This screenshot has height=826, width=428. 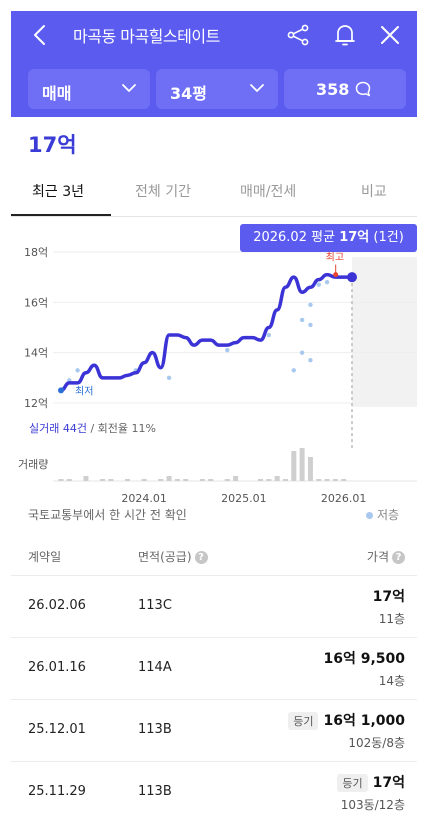 What do you see at coordinates (214, 669) in the screenshot?
I see `table-row: 26.01.16 114A 16억 9,500 14층` at bounding box center [214, 669].